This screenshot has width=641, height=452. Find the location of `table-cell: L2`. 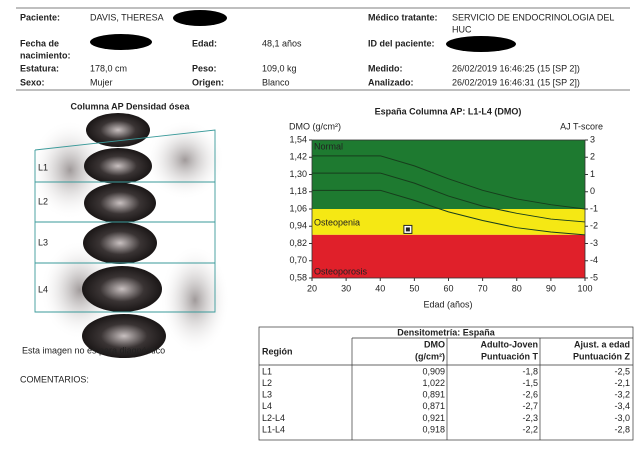

table-cell: L2 is located at coordinates (267, 383).